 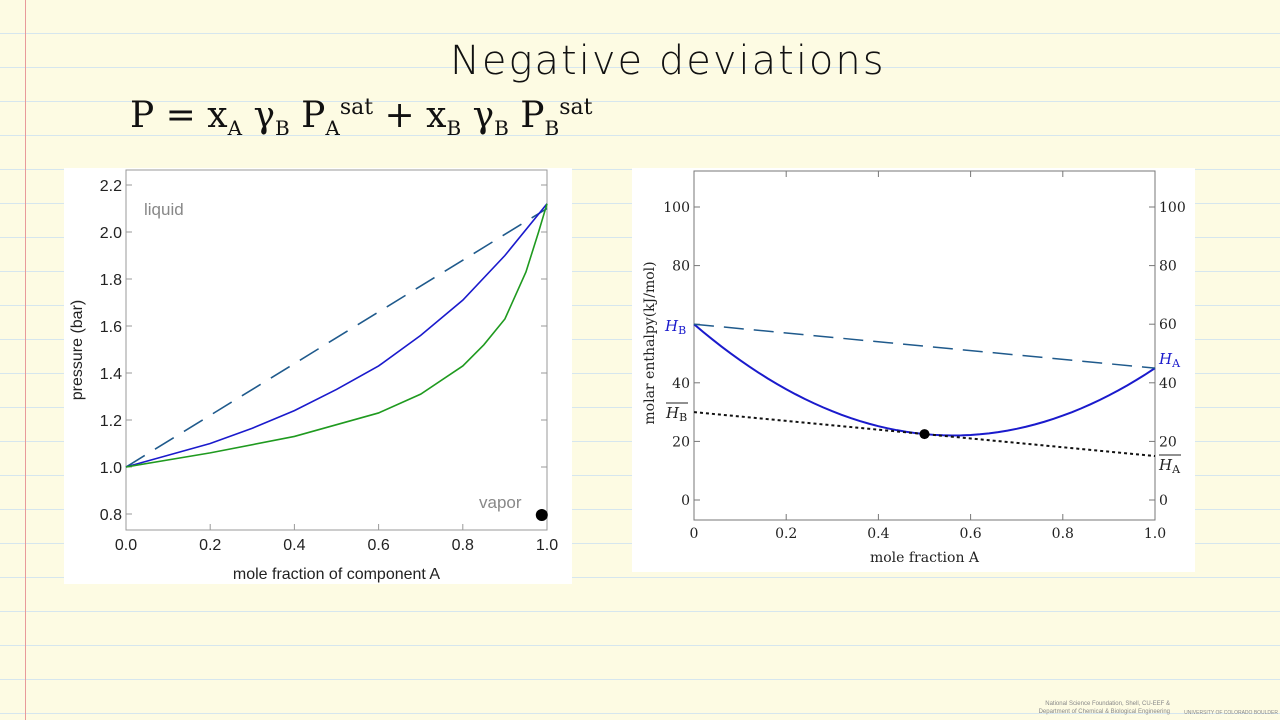 I want to click on y-tick-label: 2.2, so click(x=111, y=186).